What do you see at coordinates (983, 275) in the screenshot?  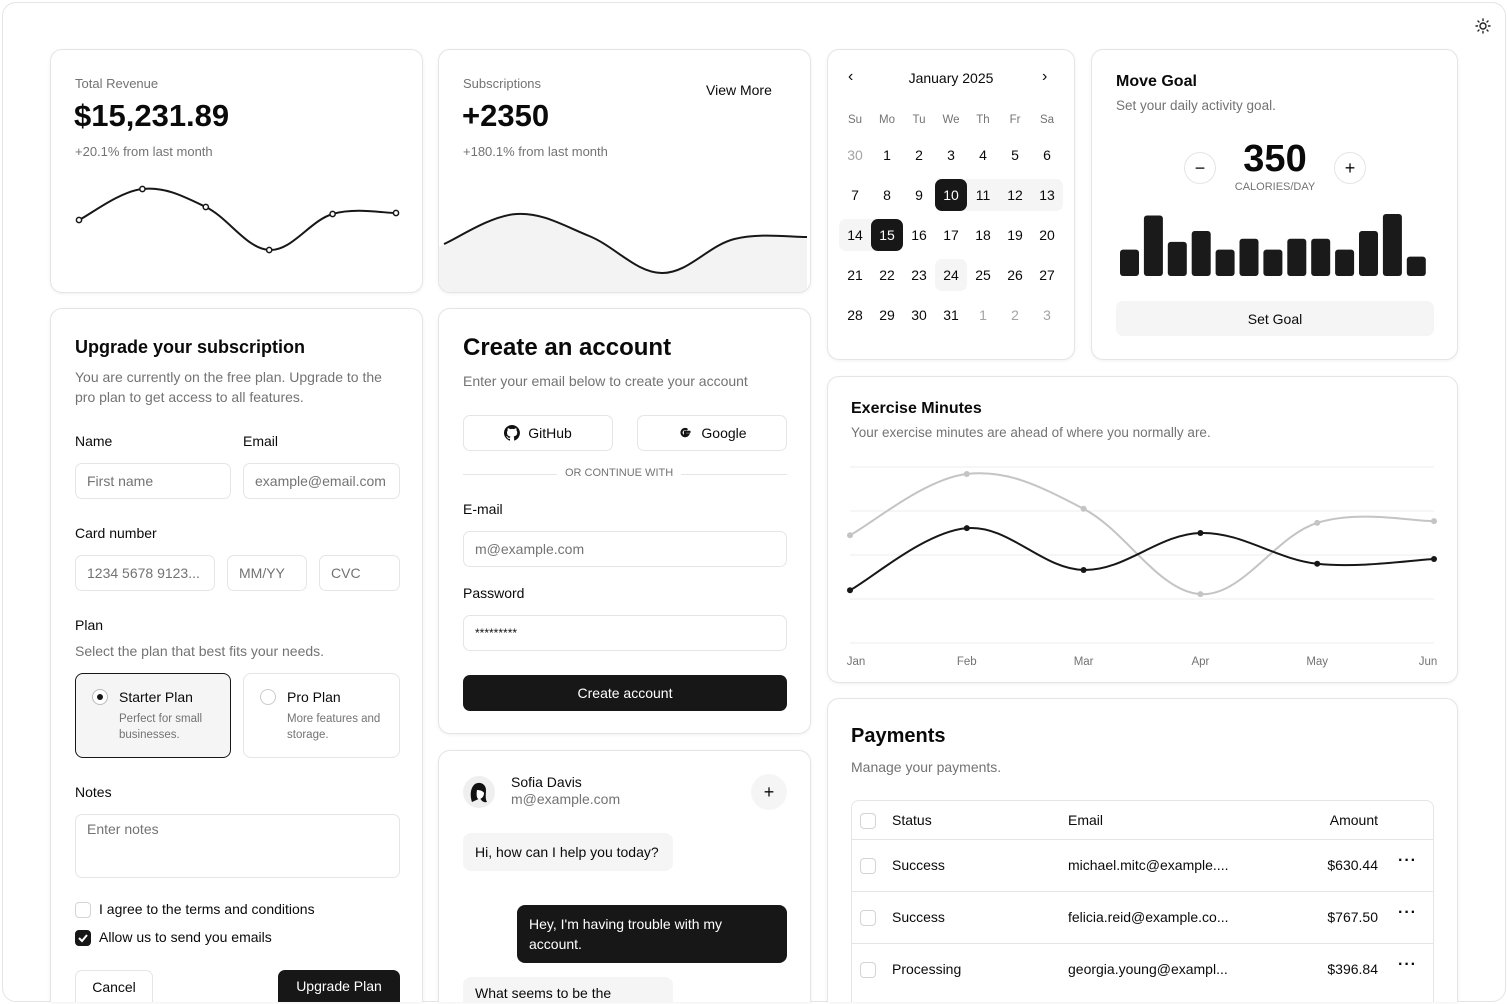 I see `calendar-day: 25` at bounding box center [983, 275].